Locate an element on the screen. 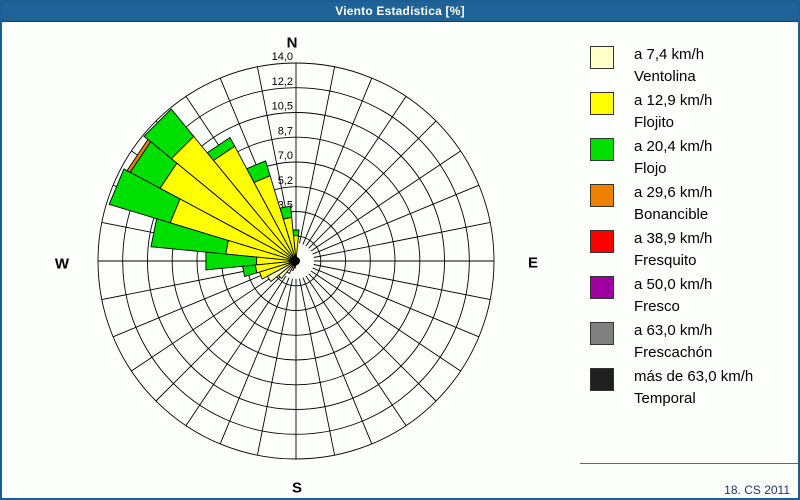 The image size is (800, 500). ring-label: 5,2 is located at coordinates (285, 181).